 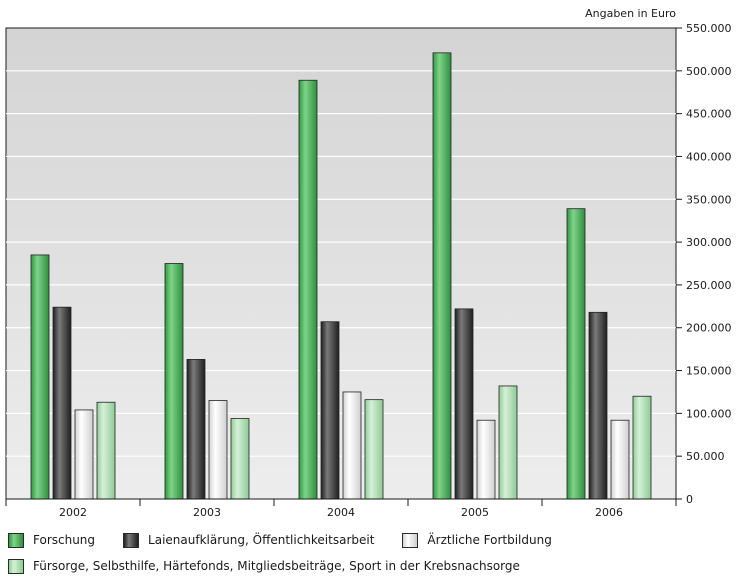 What do you see at coordinates (106, 450) in the screenshot?
I see `bar-series-4-2002` at bounding box center [106, 450].